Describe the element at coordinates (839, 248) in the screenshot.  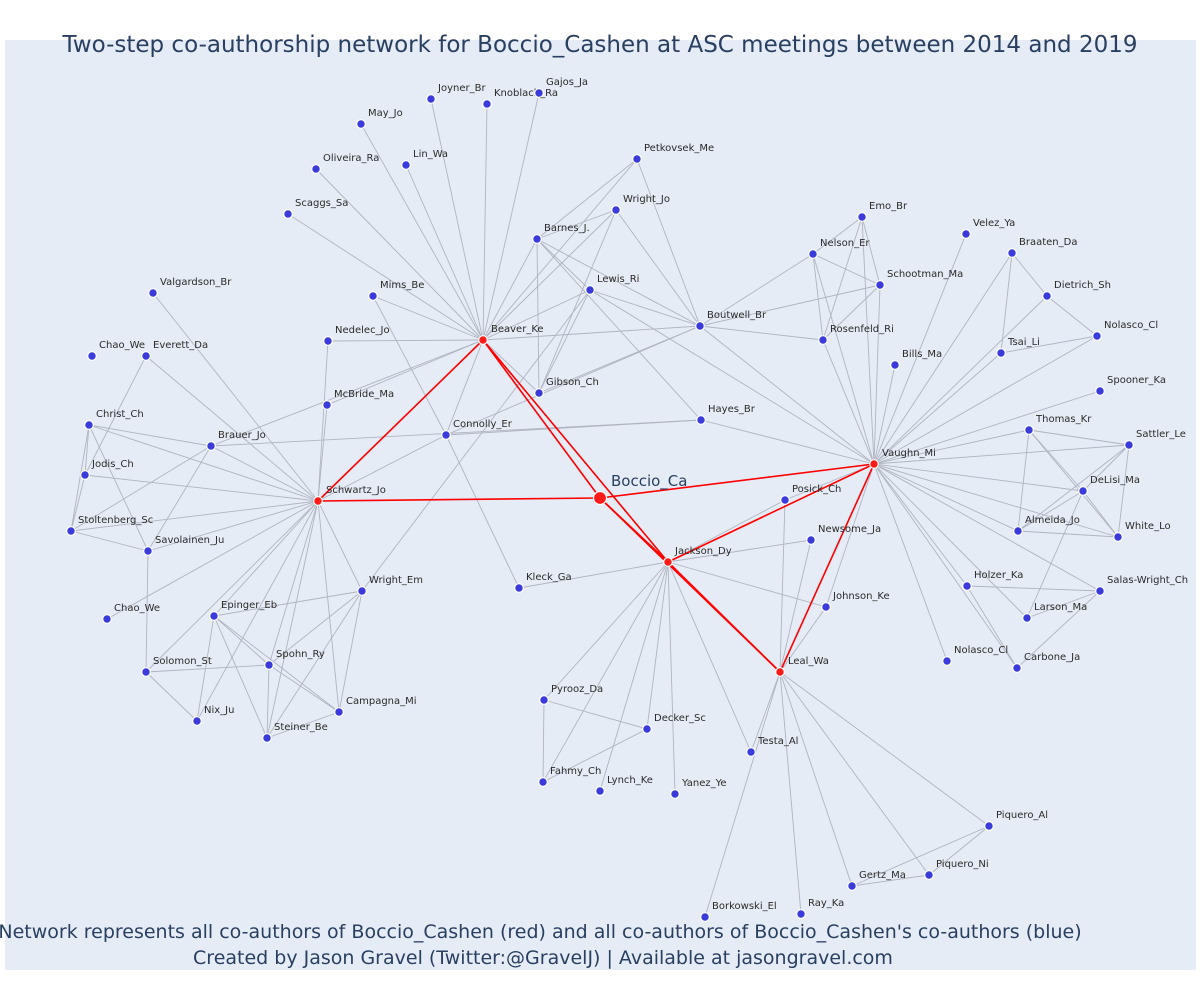
I see `node-nelson-er: Nelson_Er` at that location.